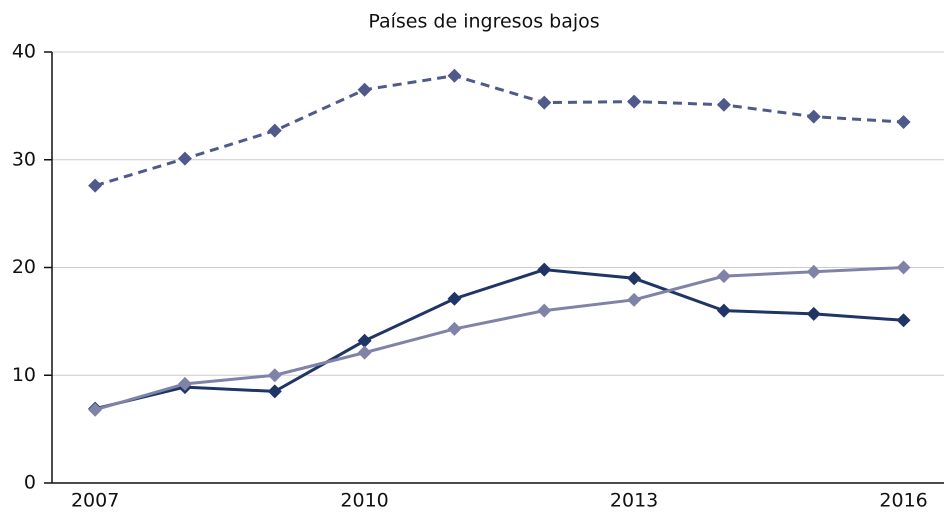  Describe the element at coordinates (24, 375) in the screenshot. I see `y-tick-label: 10` at that location.